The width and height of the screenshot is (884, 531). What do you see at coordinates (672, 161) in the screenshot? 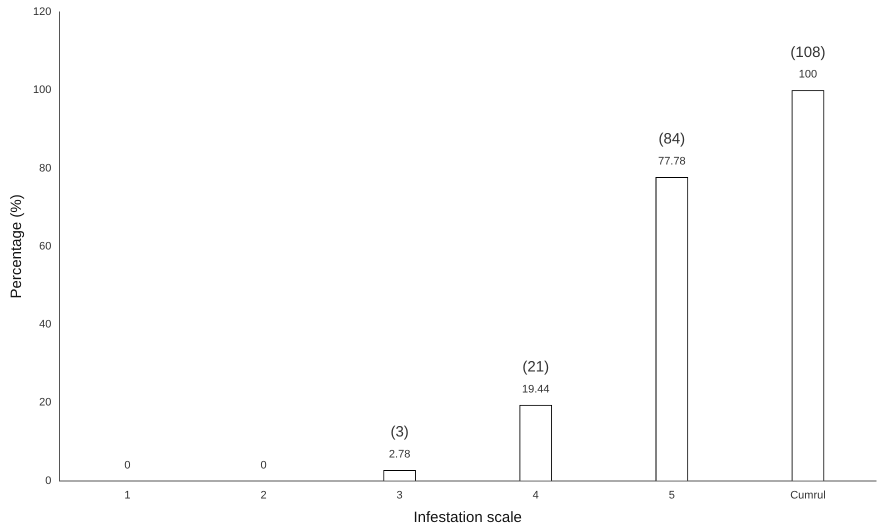
I see `data-label: 77.78` at bounding box center [672, 161].